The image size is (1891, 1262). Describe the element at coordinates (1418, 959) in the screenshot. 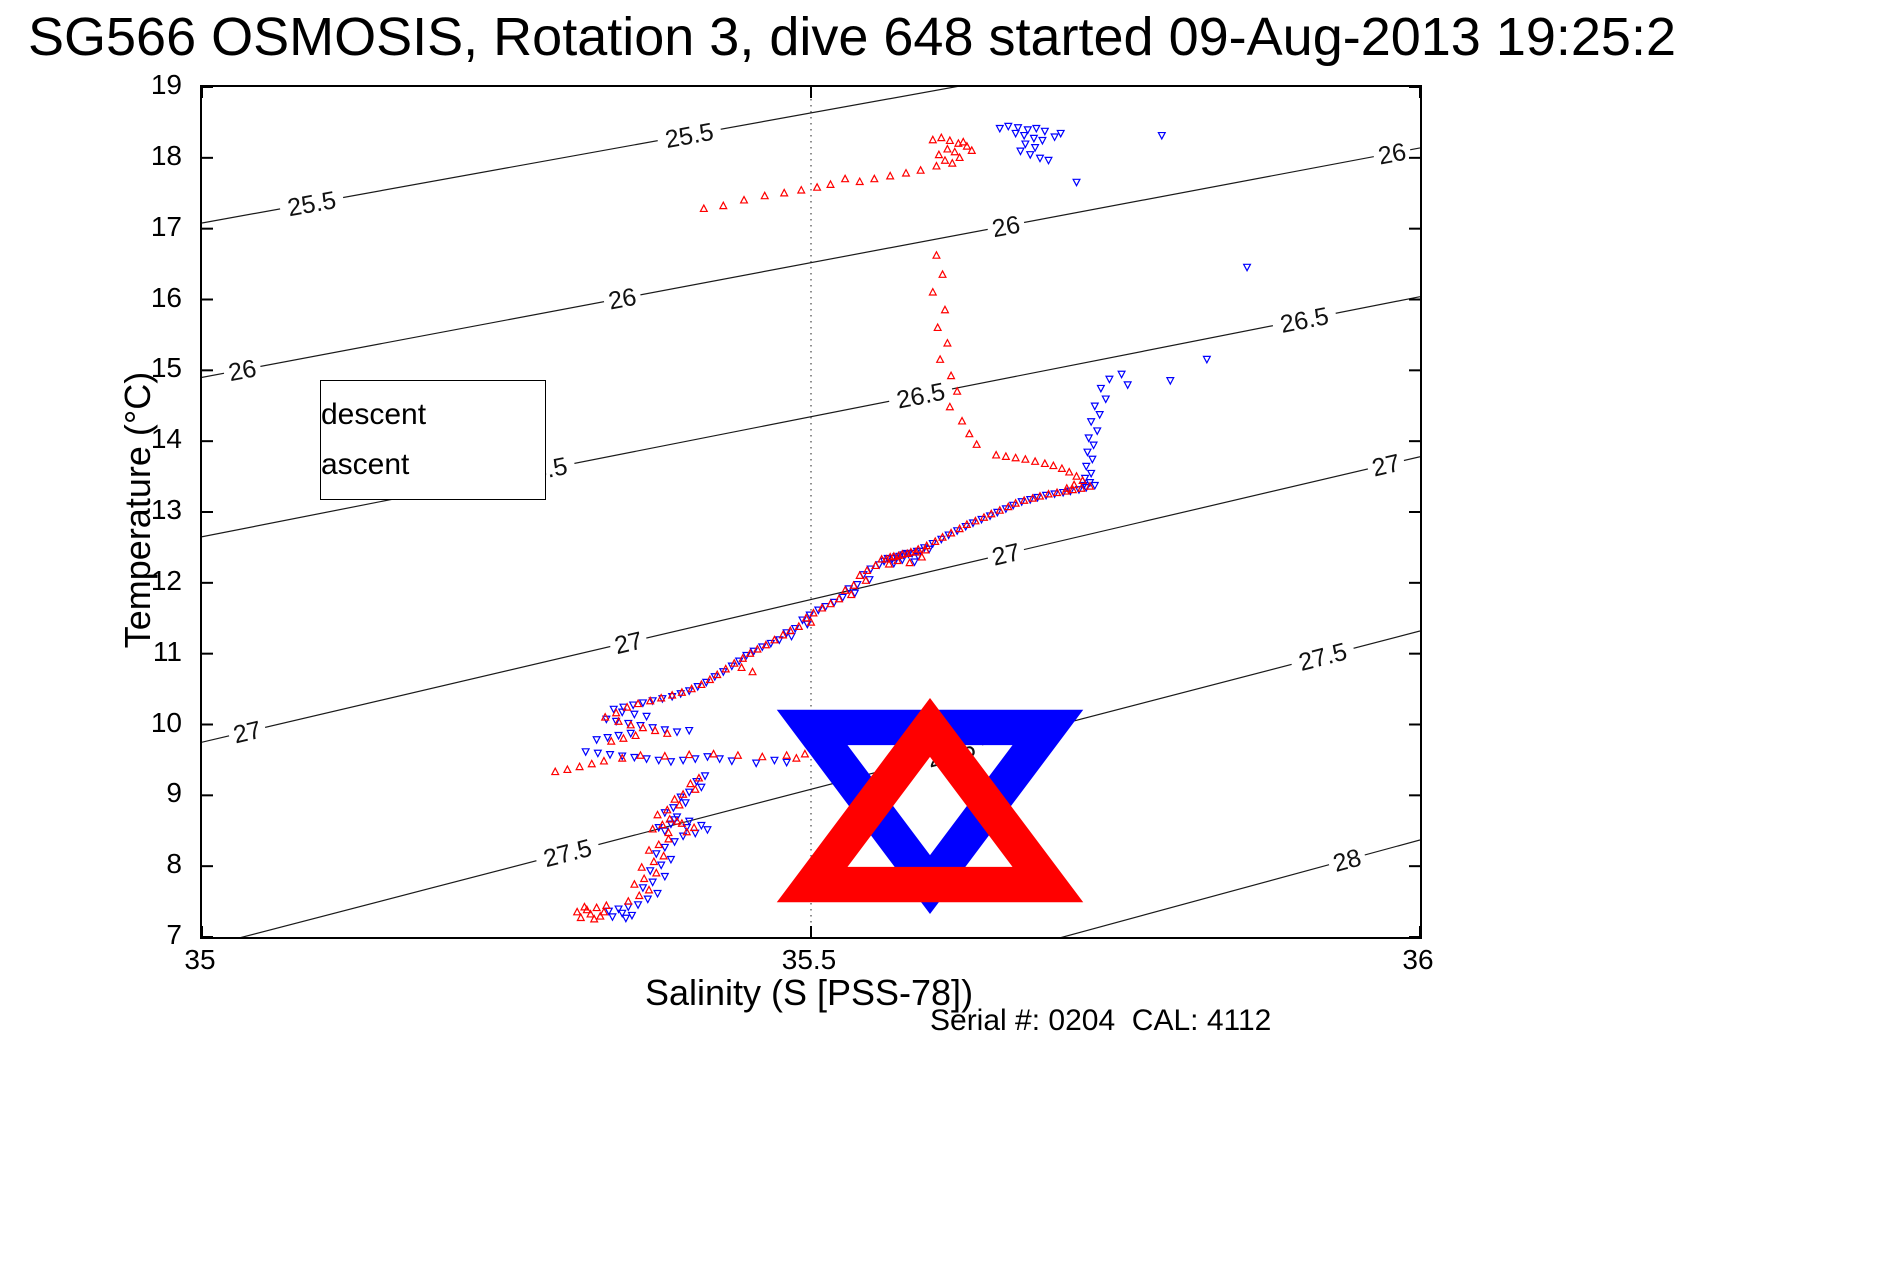

I see `x-tick-label: 36` at that location.